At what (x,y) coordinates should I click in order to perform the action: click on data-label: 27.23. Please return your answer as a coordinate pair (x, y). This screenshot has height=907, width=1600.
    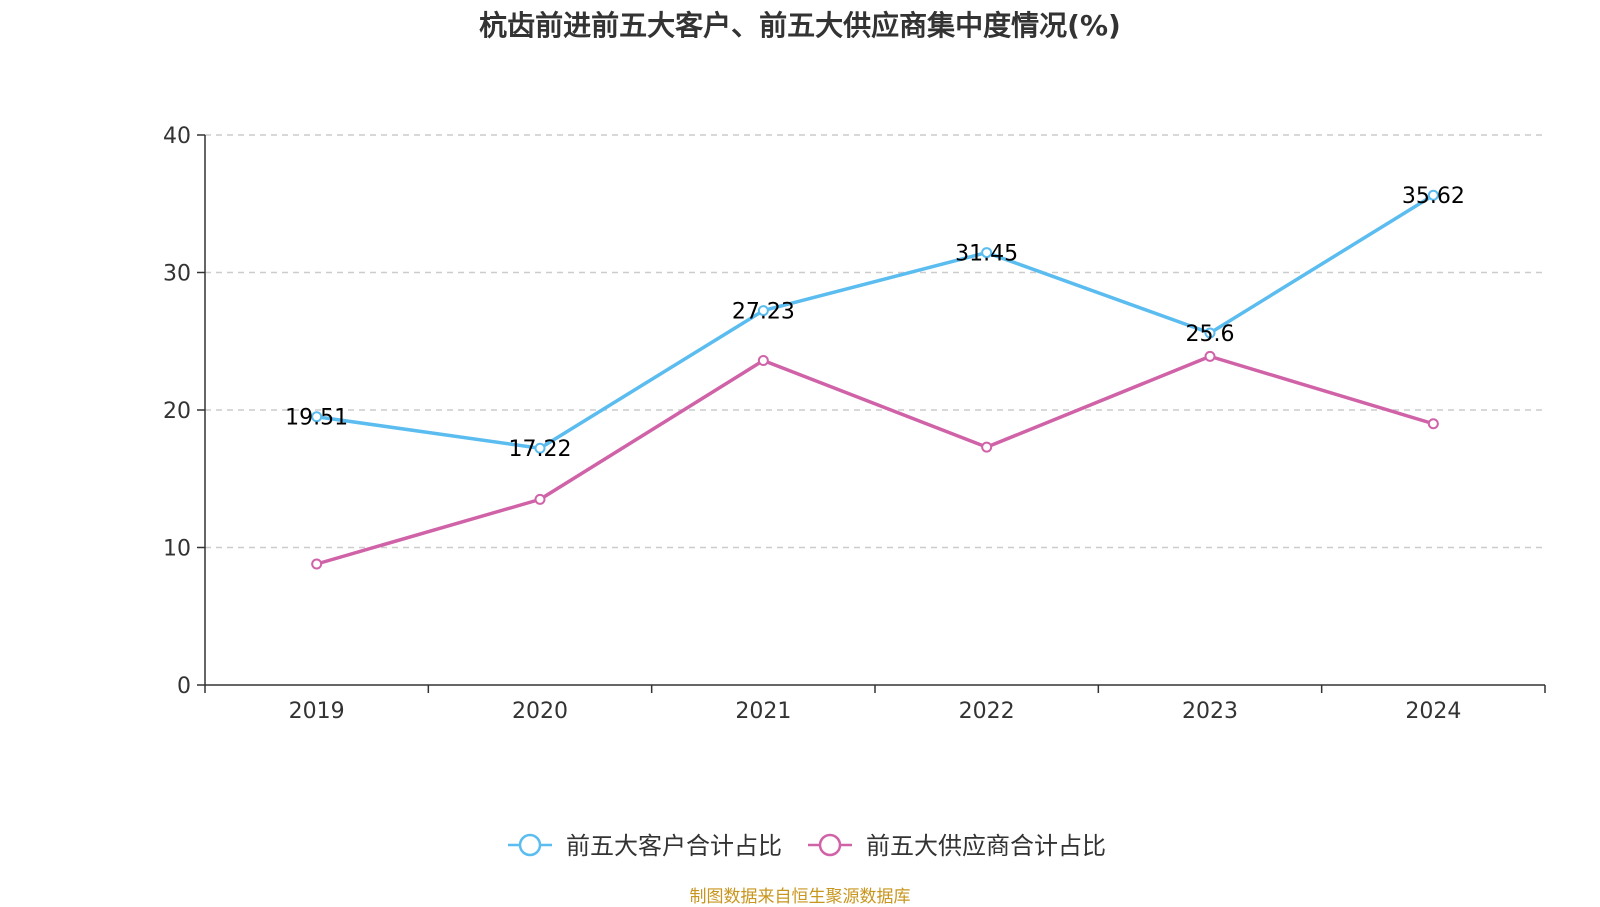
    Looking at the image, I should click on (763, 312).